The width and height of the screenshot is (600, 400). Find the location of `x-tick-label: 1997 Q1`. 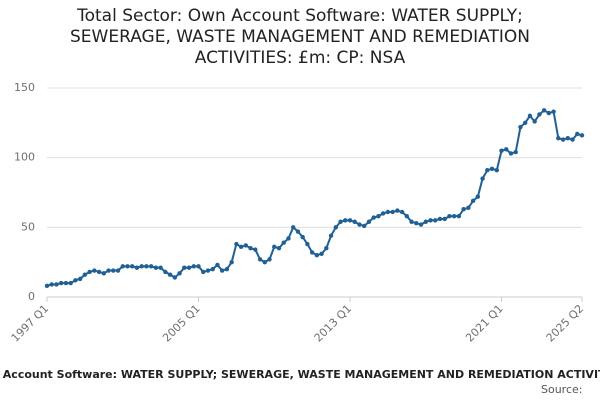

x-tick-label: 1997 Q1 is located at coordinates (30, 323).